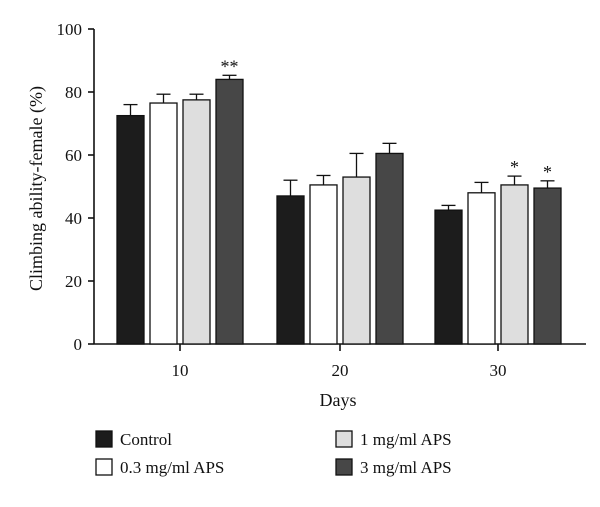 The image size is (600, 507). I want to click on legend-label: 3 mg/ml APS, so click(406, 467).